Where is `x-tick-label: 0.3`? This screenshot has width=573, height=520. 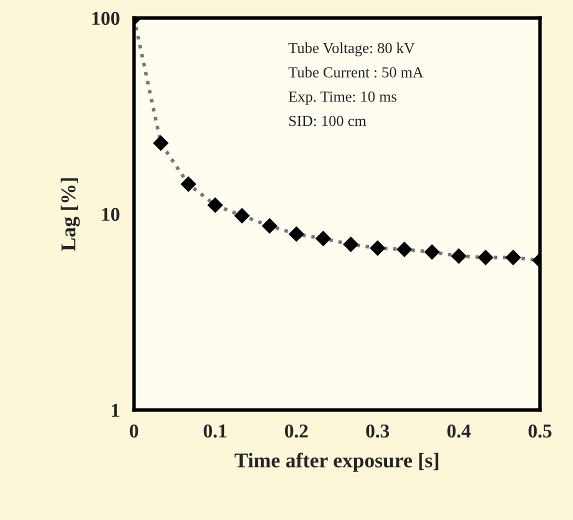 x-tick-label: 0.3 is located at coordinates (378, 431).